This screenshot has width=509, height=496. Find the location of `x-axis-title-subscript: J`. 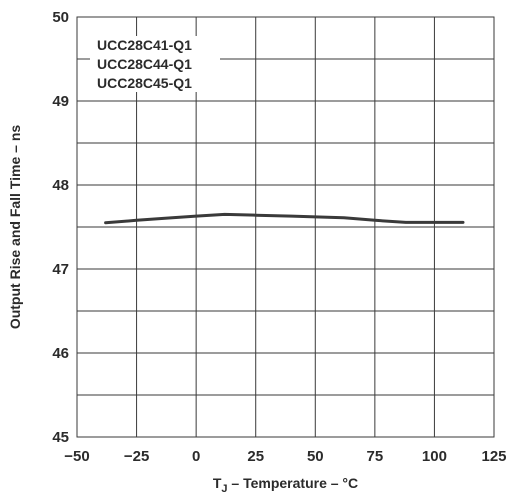

x-axis-title-subscript: J is located at coordinates (224, 489).